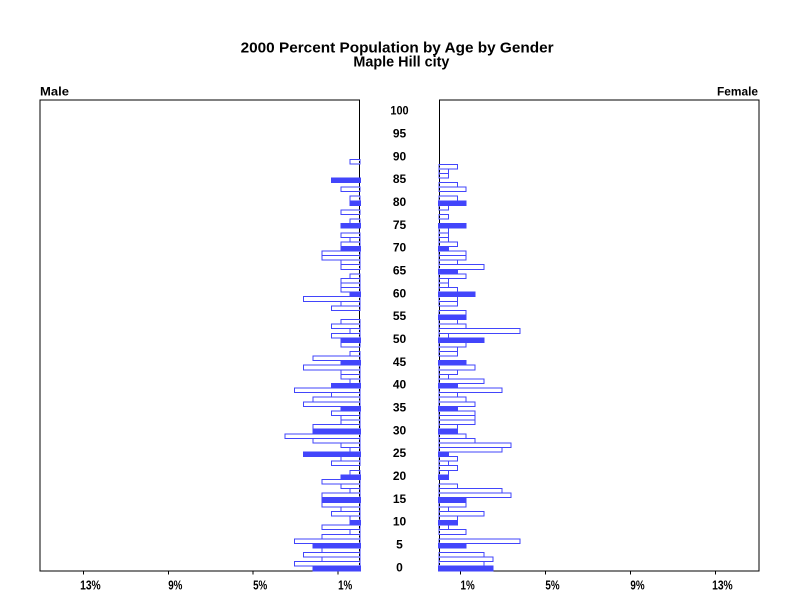 This screenshot has width=800, height=605. I want to click on svg-text: 35, so click(400, 408).